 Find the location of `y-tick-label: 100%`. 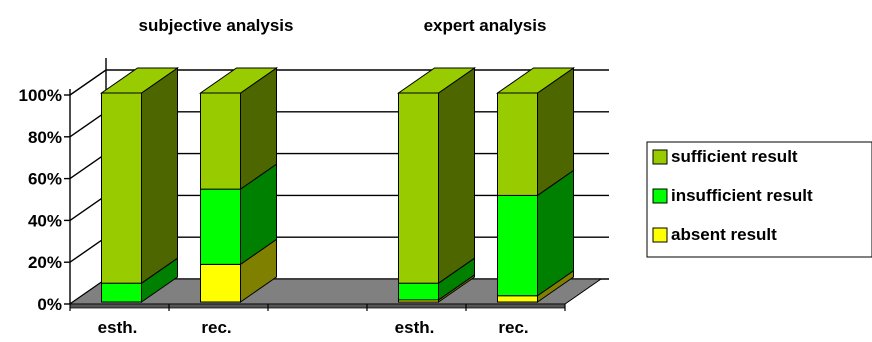

y-tick-label: 100% is located at coordinates (40, 95).